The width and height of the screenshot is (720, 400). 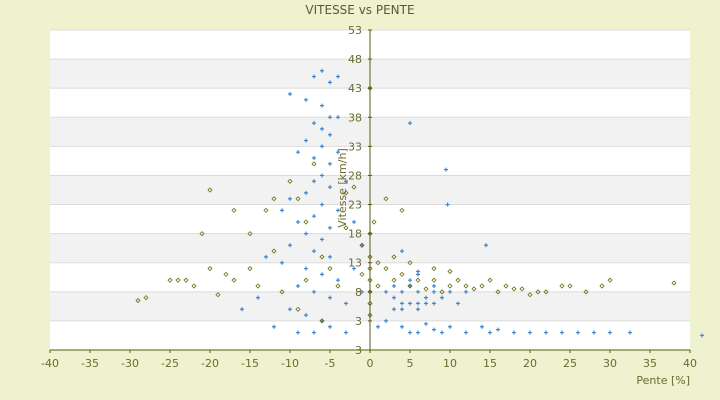 What do you see at coordinates (450, 363) in the screenshot?
I see `x-tick-label: 10` at bounding box center [450, 363].